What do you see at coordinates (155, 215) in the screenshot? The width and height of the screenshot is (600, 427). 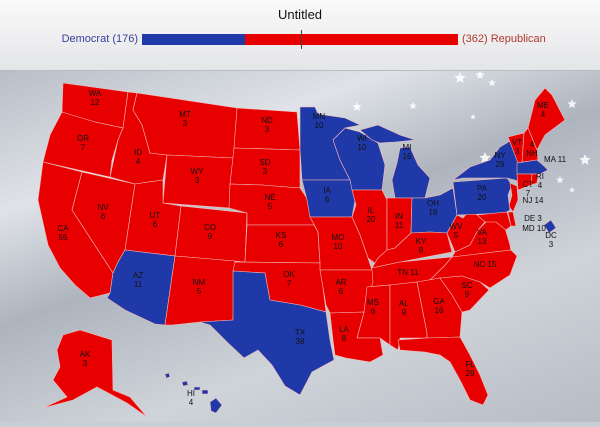 I see `state-abbr: UT` at bounding box center [155, 215].